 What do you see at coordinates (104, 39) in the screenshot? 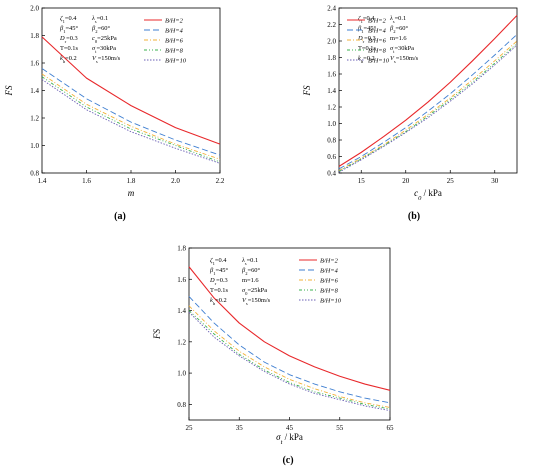
I see `param-right: c0=25kPa` at bounding box center [104, 39].